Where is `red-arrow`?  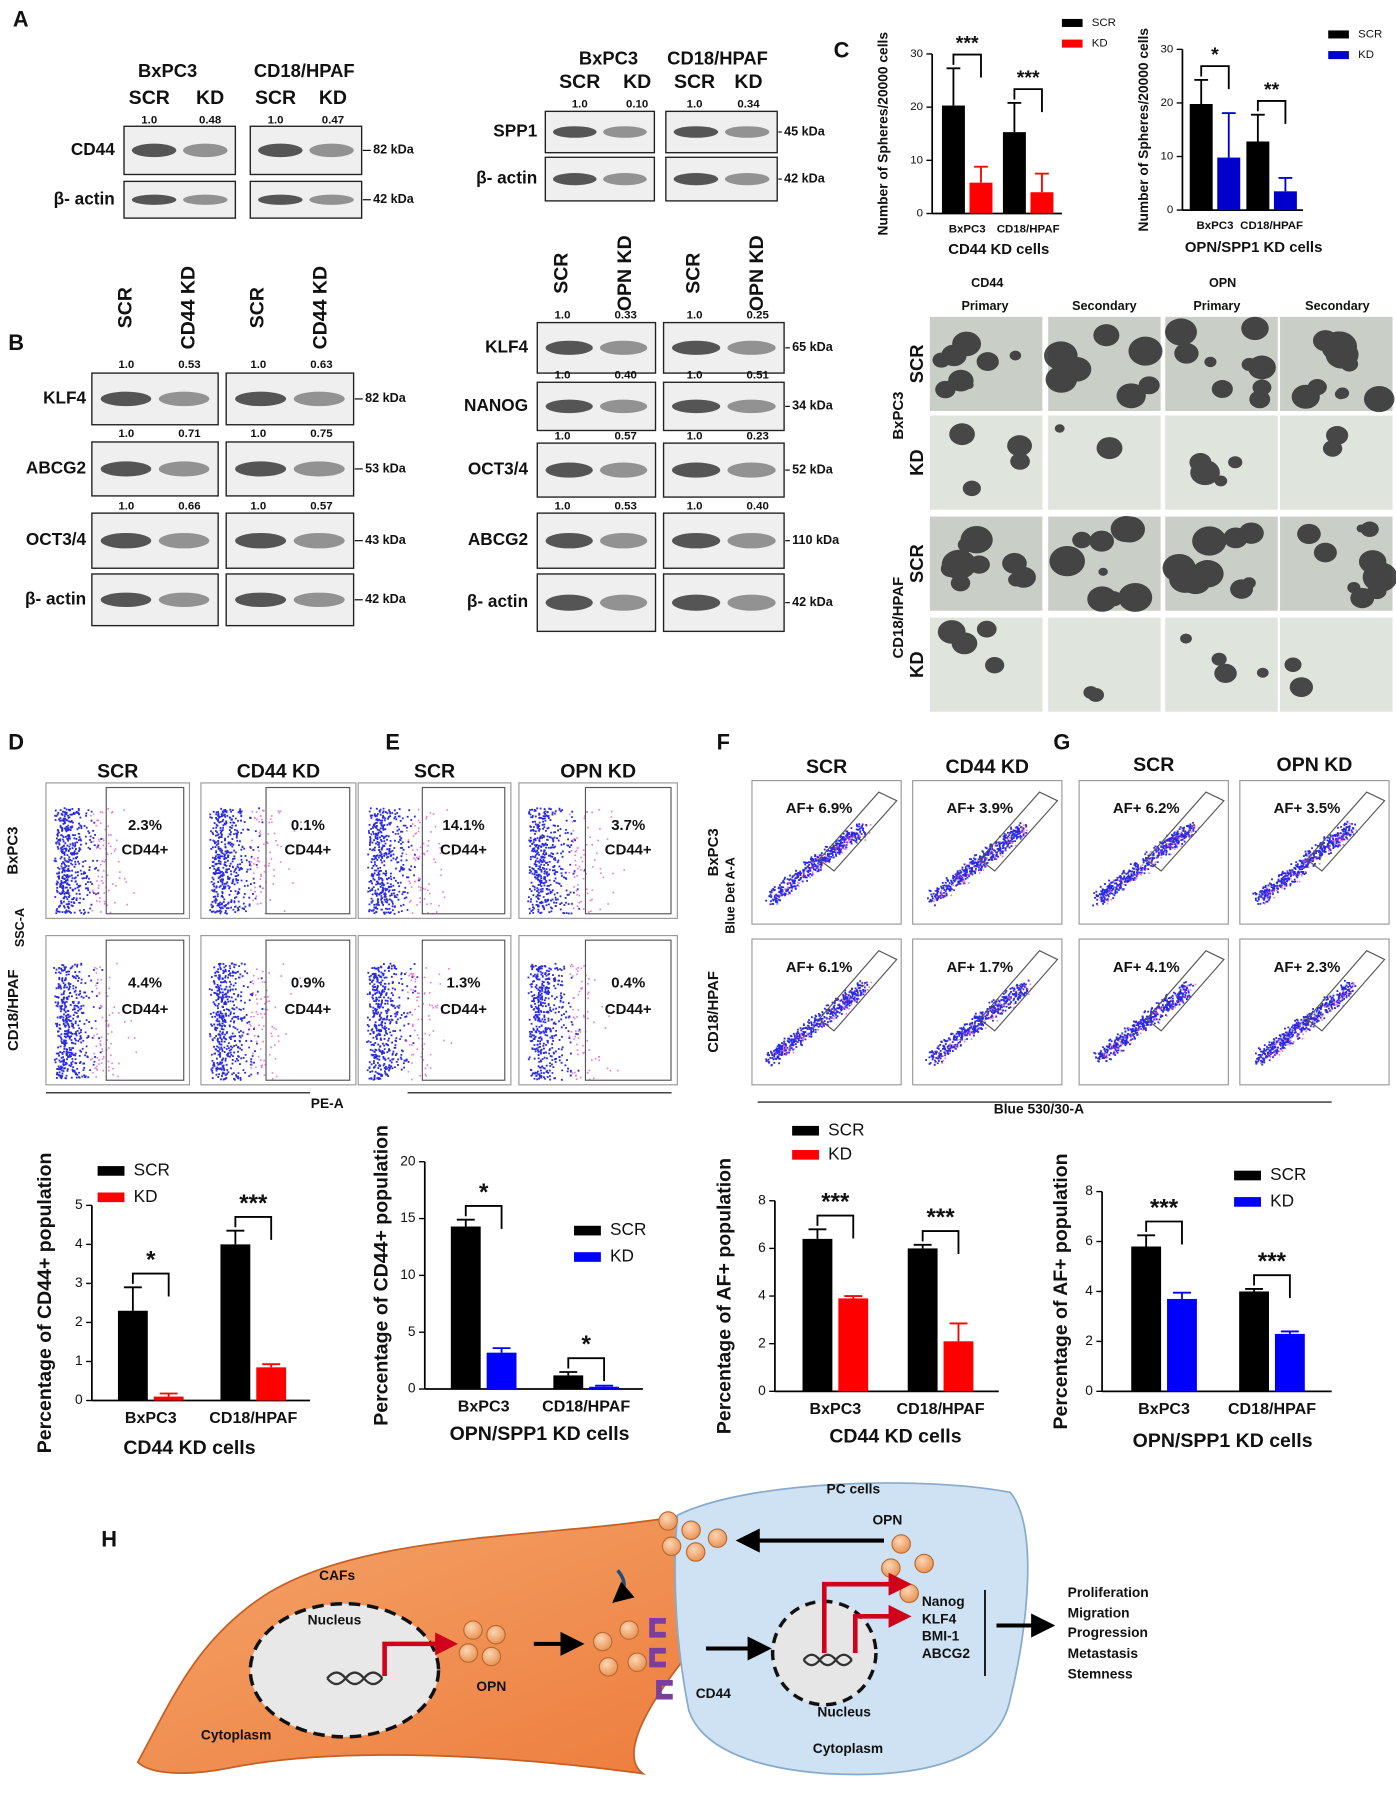
red-arrow is located at coordinates (420, 1654).